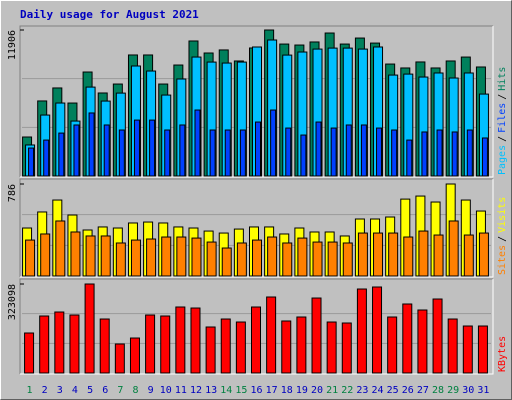  What do you see at coordinates (30, 390) in the screenshot?
I see `x-tick-label: 1` at bounding box center [30, 390].